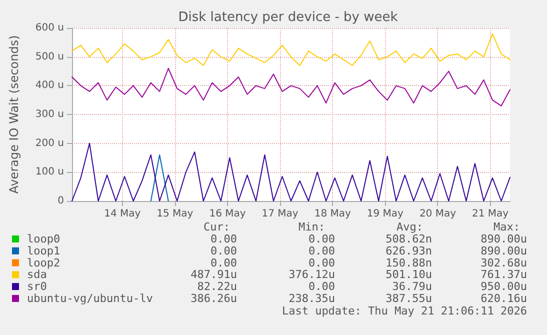 The width and height of the screenshot is (547, 335). What do you see at coordinates (507, 227) in the screenshot?
I see `text: Max:` at bounding box center [507, 227].